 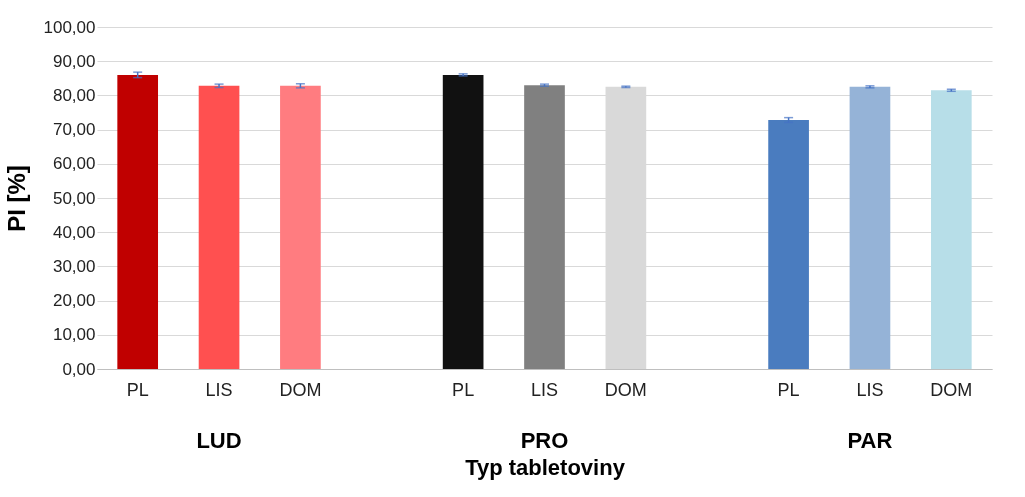 What do you see at coordinates (16, 198) in the screenshot?
I see `y-axis-title: PI [%]` at bounding box center [16, 198].